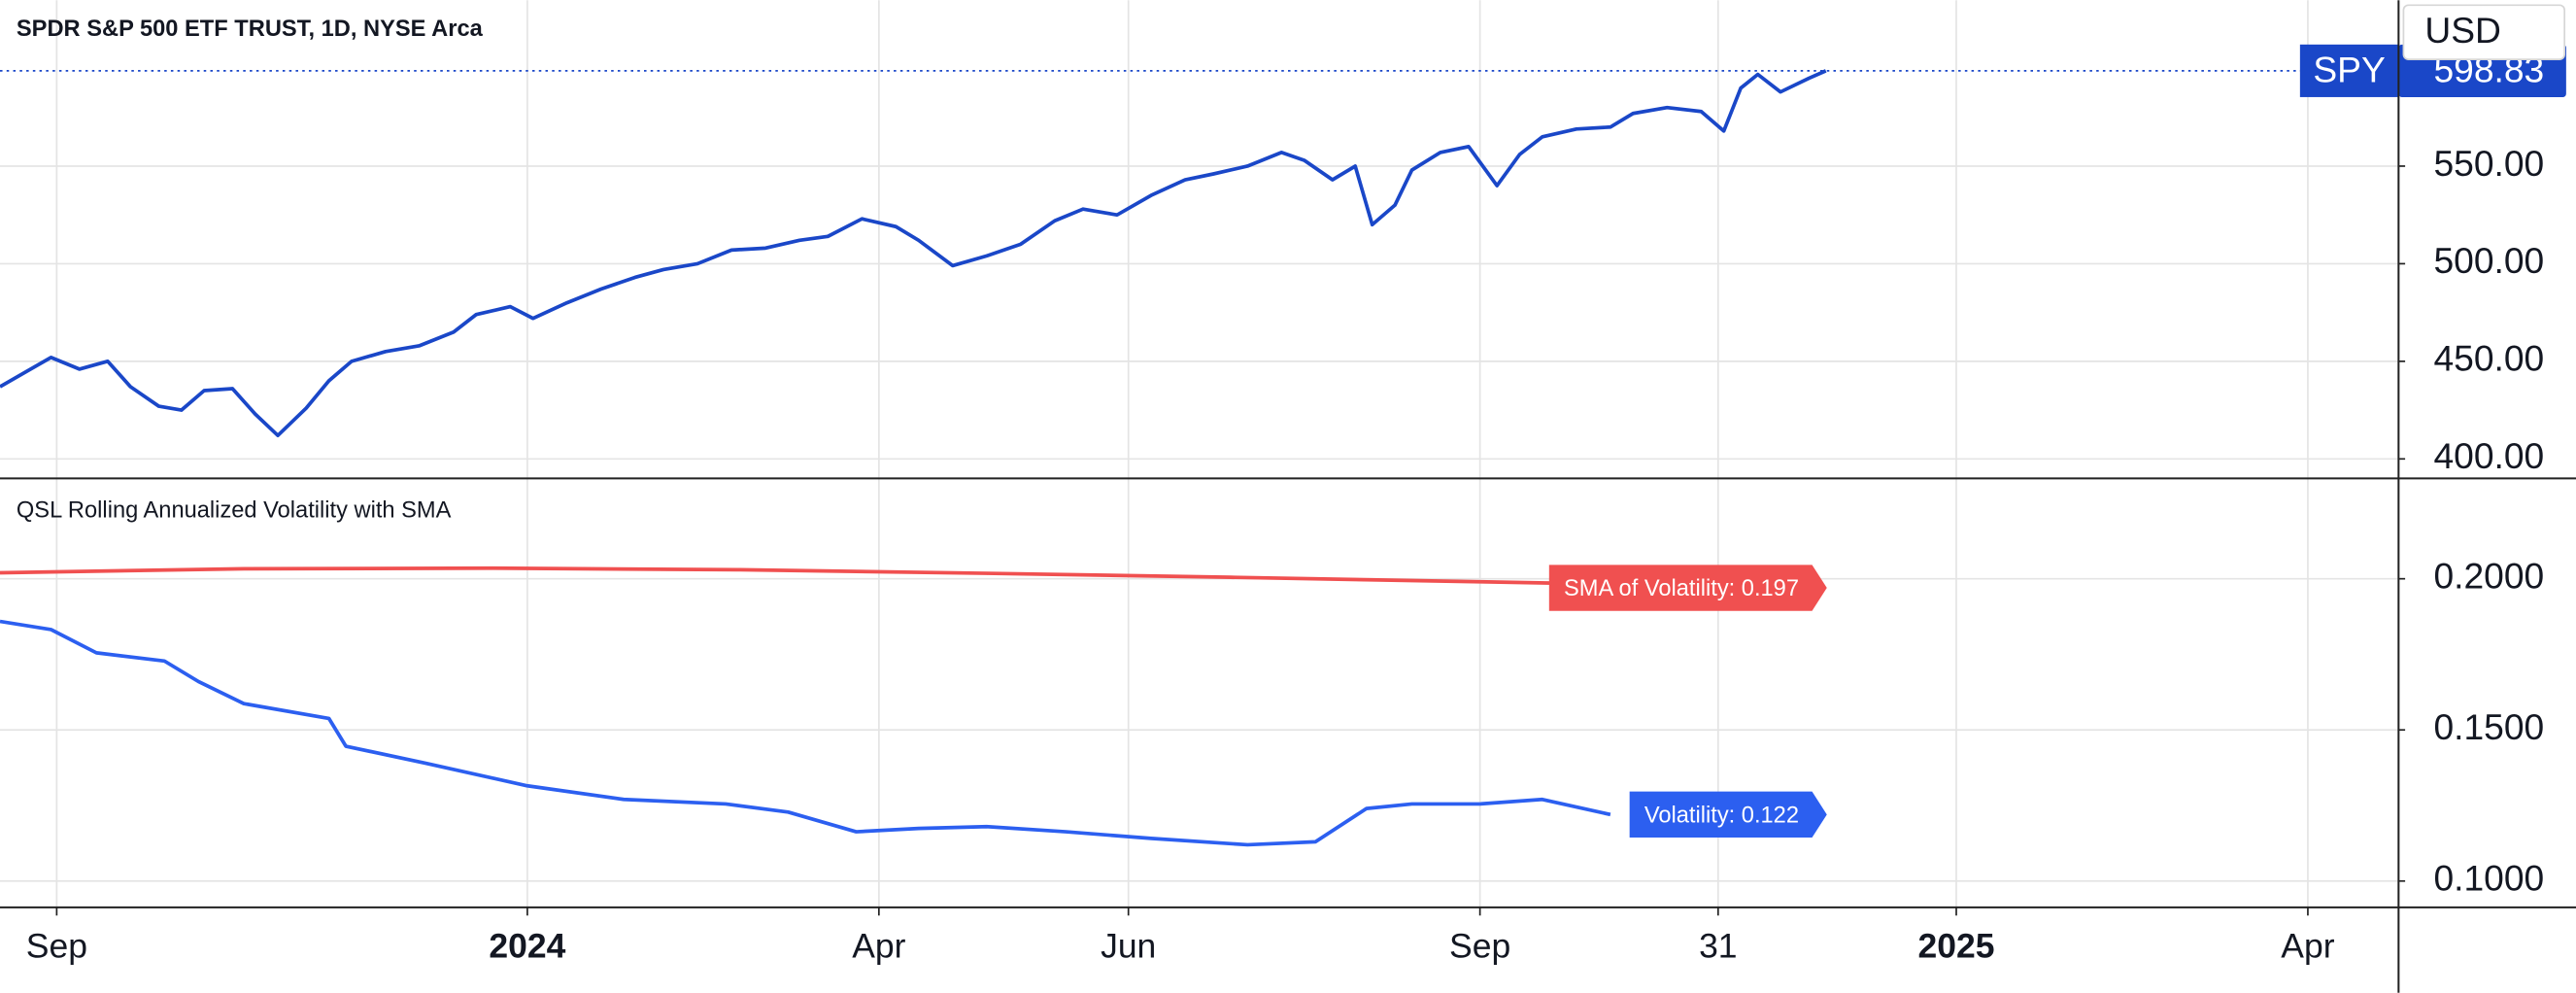  What do you see at coordinates (2488, 163) in the screenshot?
I see `y-tick-label: 550.00` at bounding box center [2488, 163].